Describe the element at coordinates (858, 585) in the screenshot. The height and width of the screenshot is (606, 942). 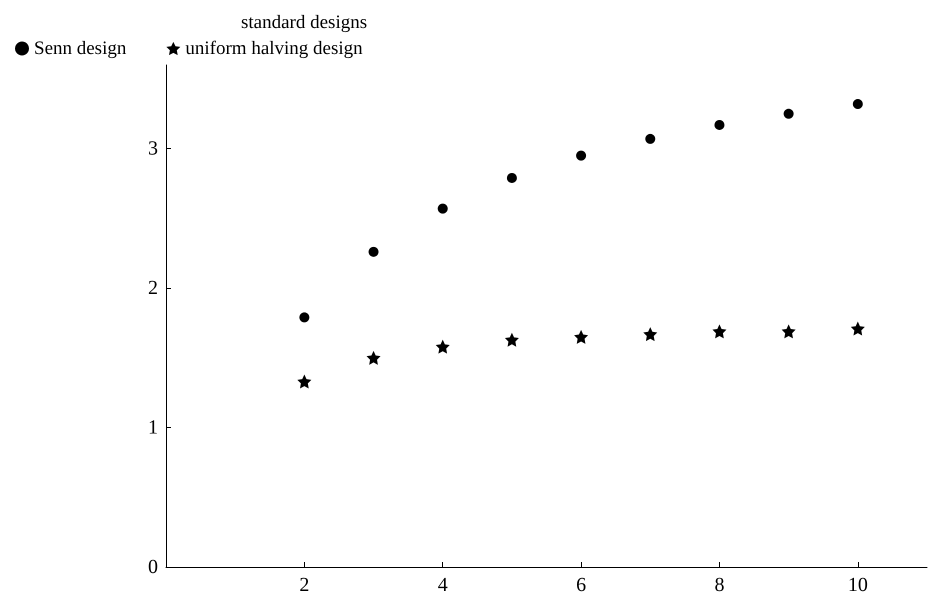
I see `x-tick-label: 10` at that location.